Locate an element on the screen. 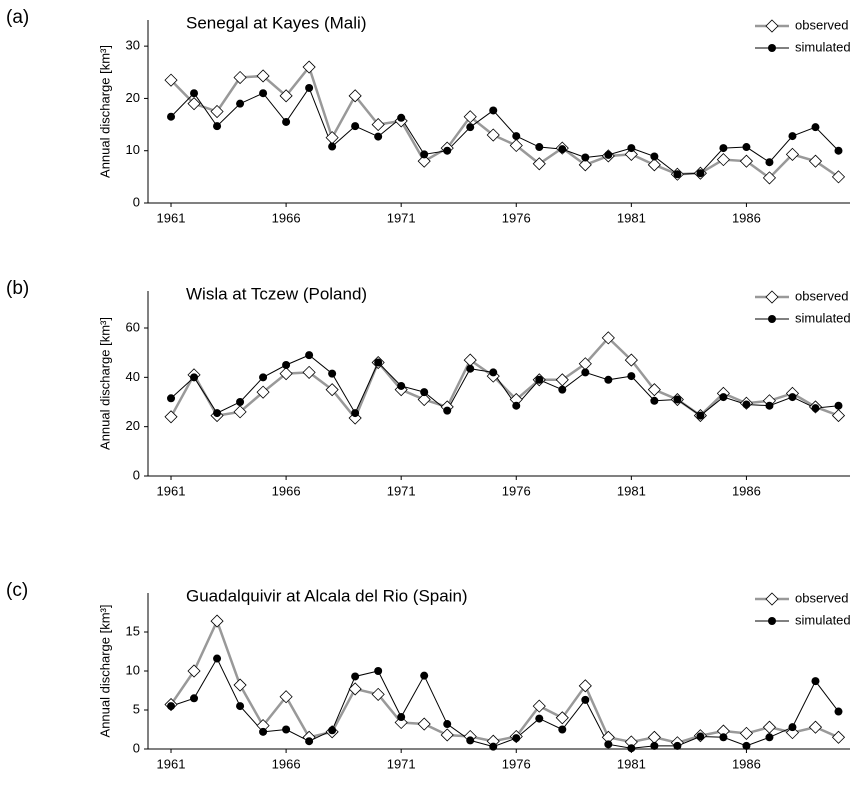 The width and height of the screenshot is (862, 790). x-tick-label: 1986 is located at coordinates (746, 217).